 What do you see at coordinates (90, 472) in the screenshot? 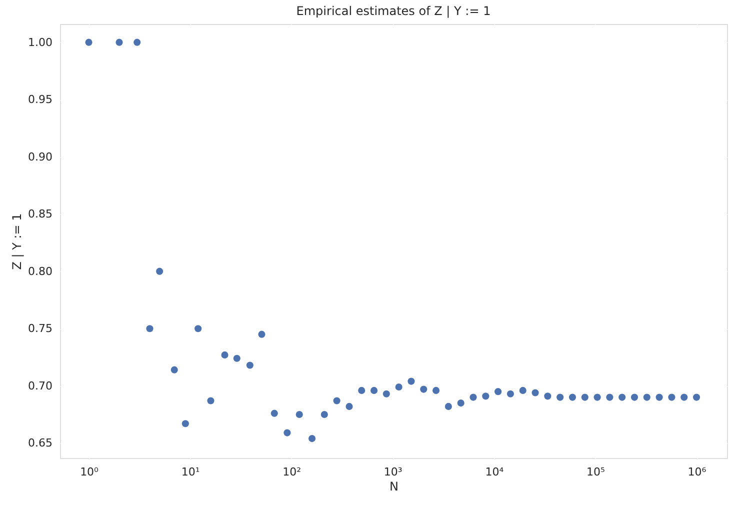
I see `x-tick-label: 10⁰` at bounding box center [90, 472].